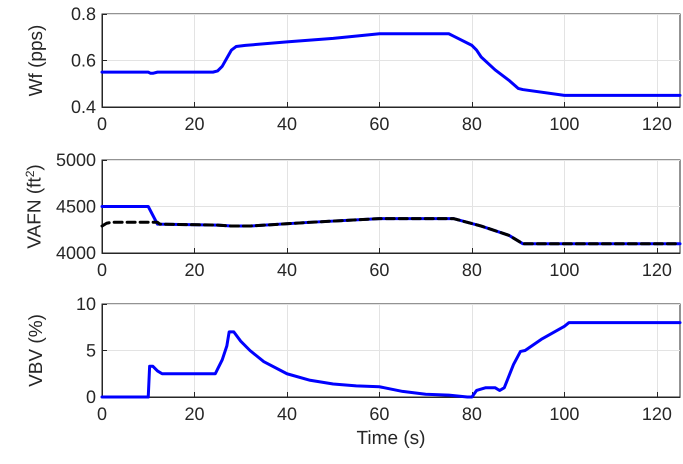  Describe the element at coordinates (391, 438) in the screenshot. I see `x-axis-title: Time (s)` at that location.